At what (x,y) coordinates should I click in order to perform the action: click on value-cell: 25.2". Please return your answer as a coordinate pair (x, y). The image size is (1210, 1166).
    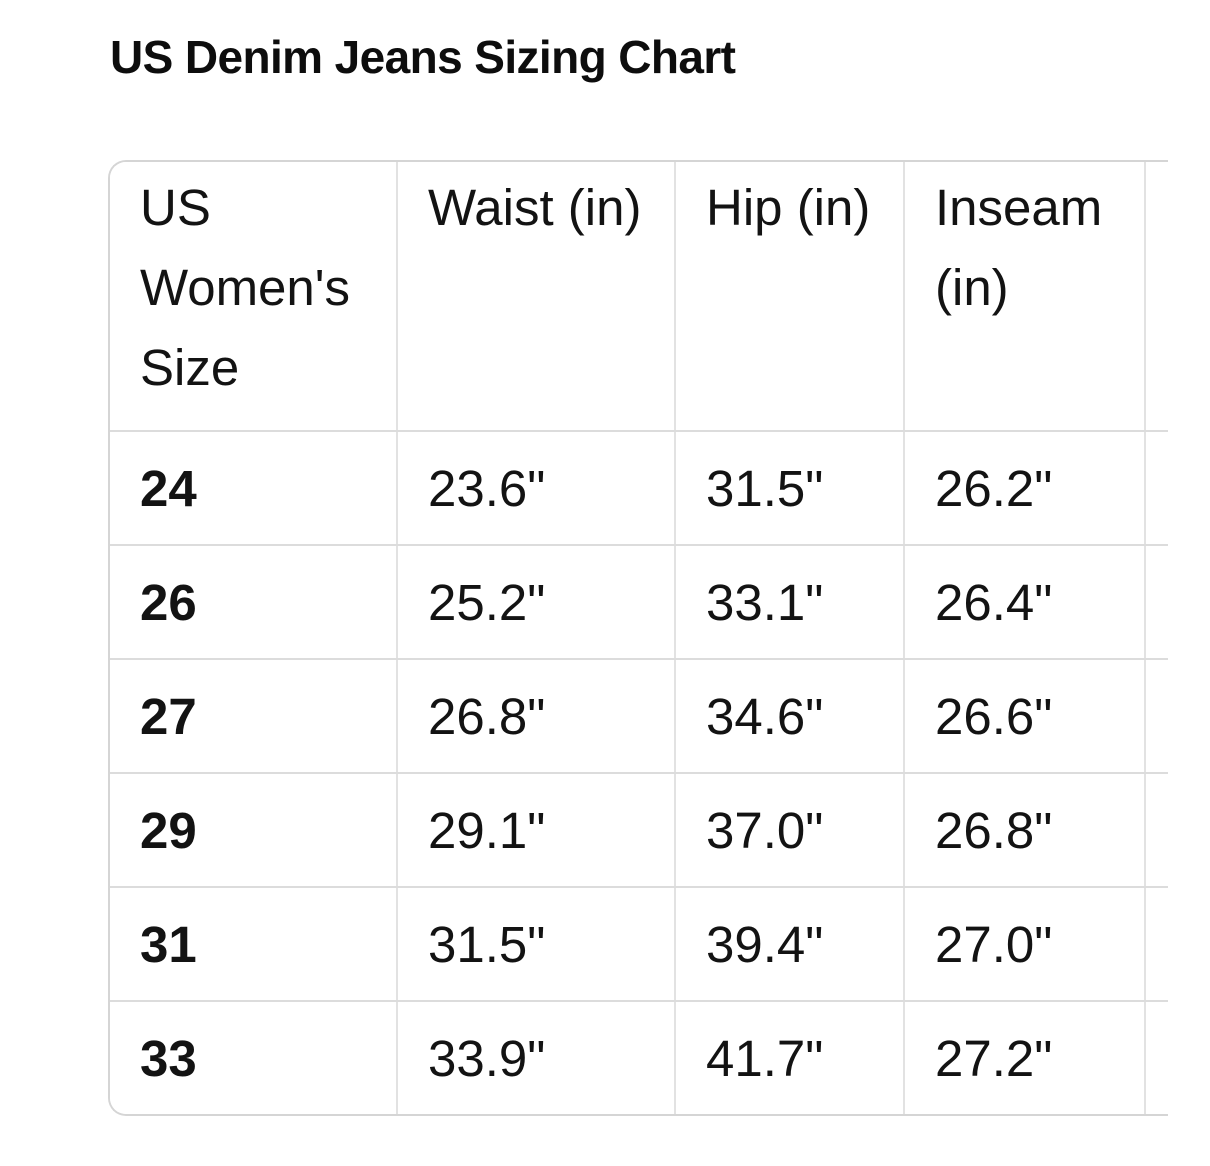
    Looking at the image, I should click on (536, 602).